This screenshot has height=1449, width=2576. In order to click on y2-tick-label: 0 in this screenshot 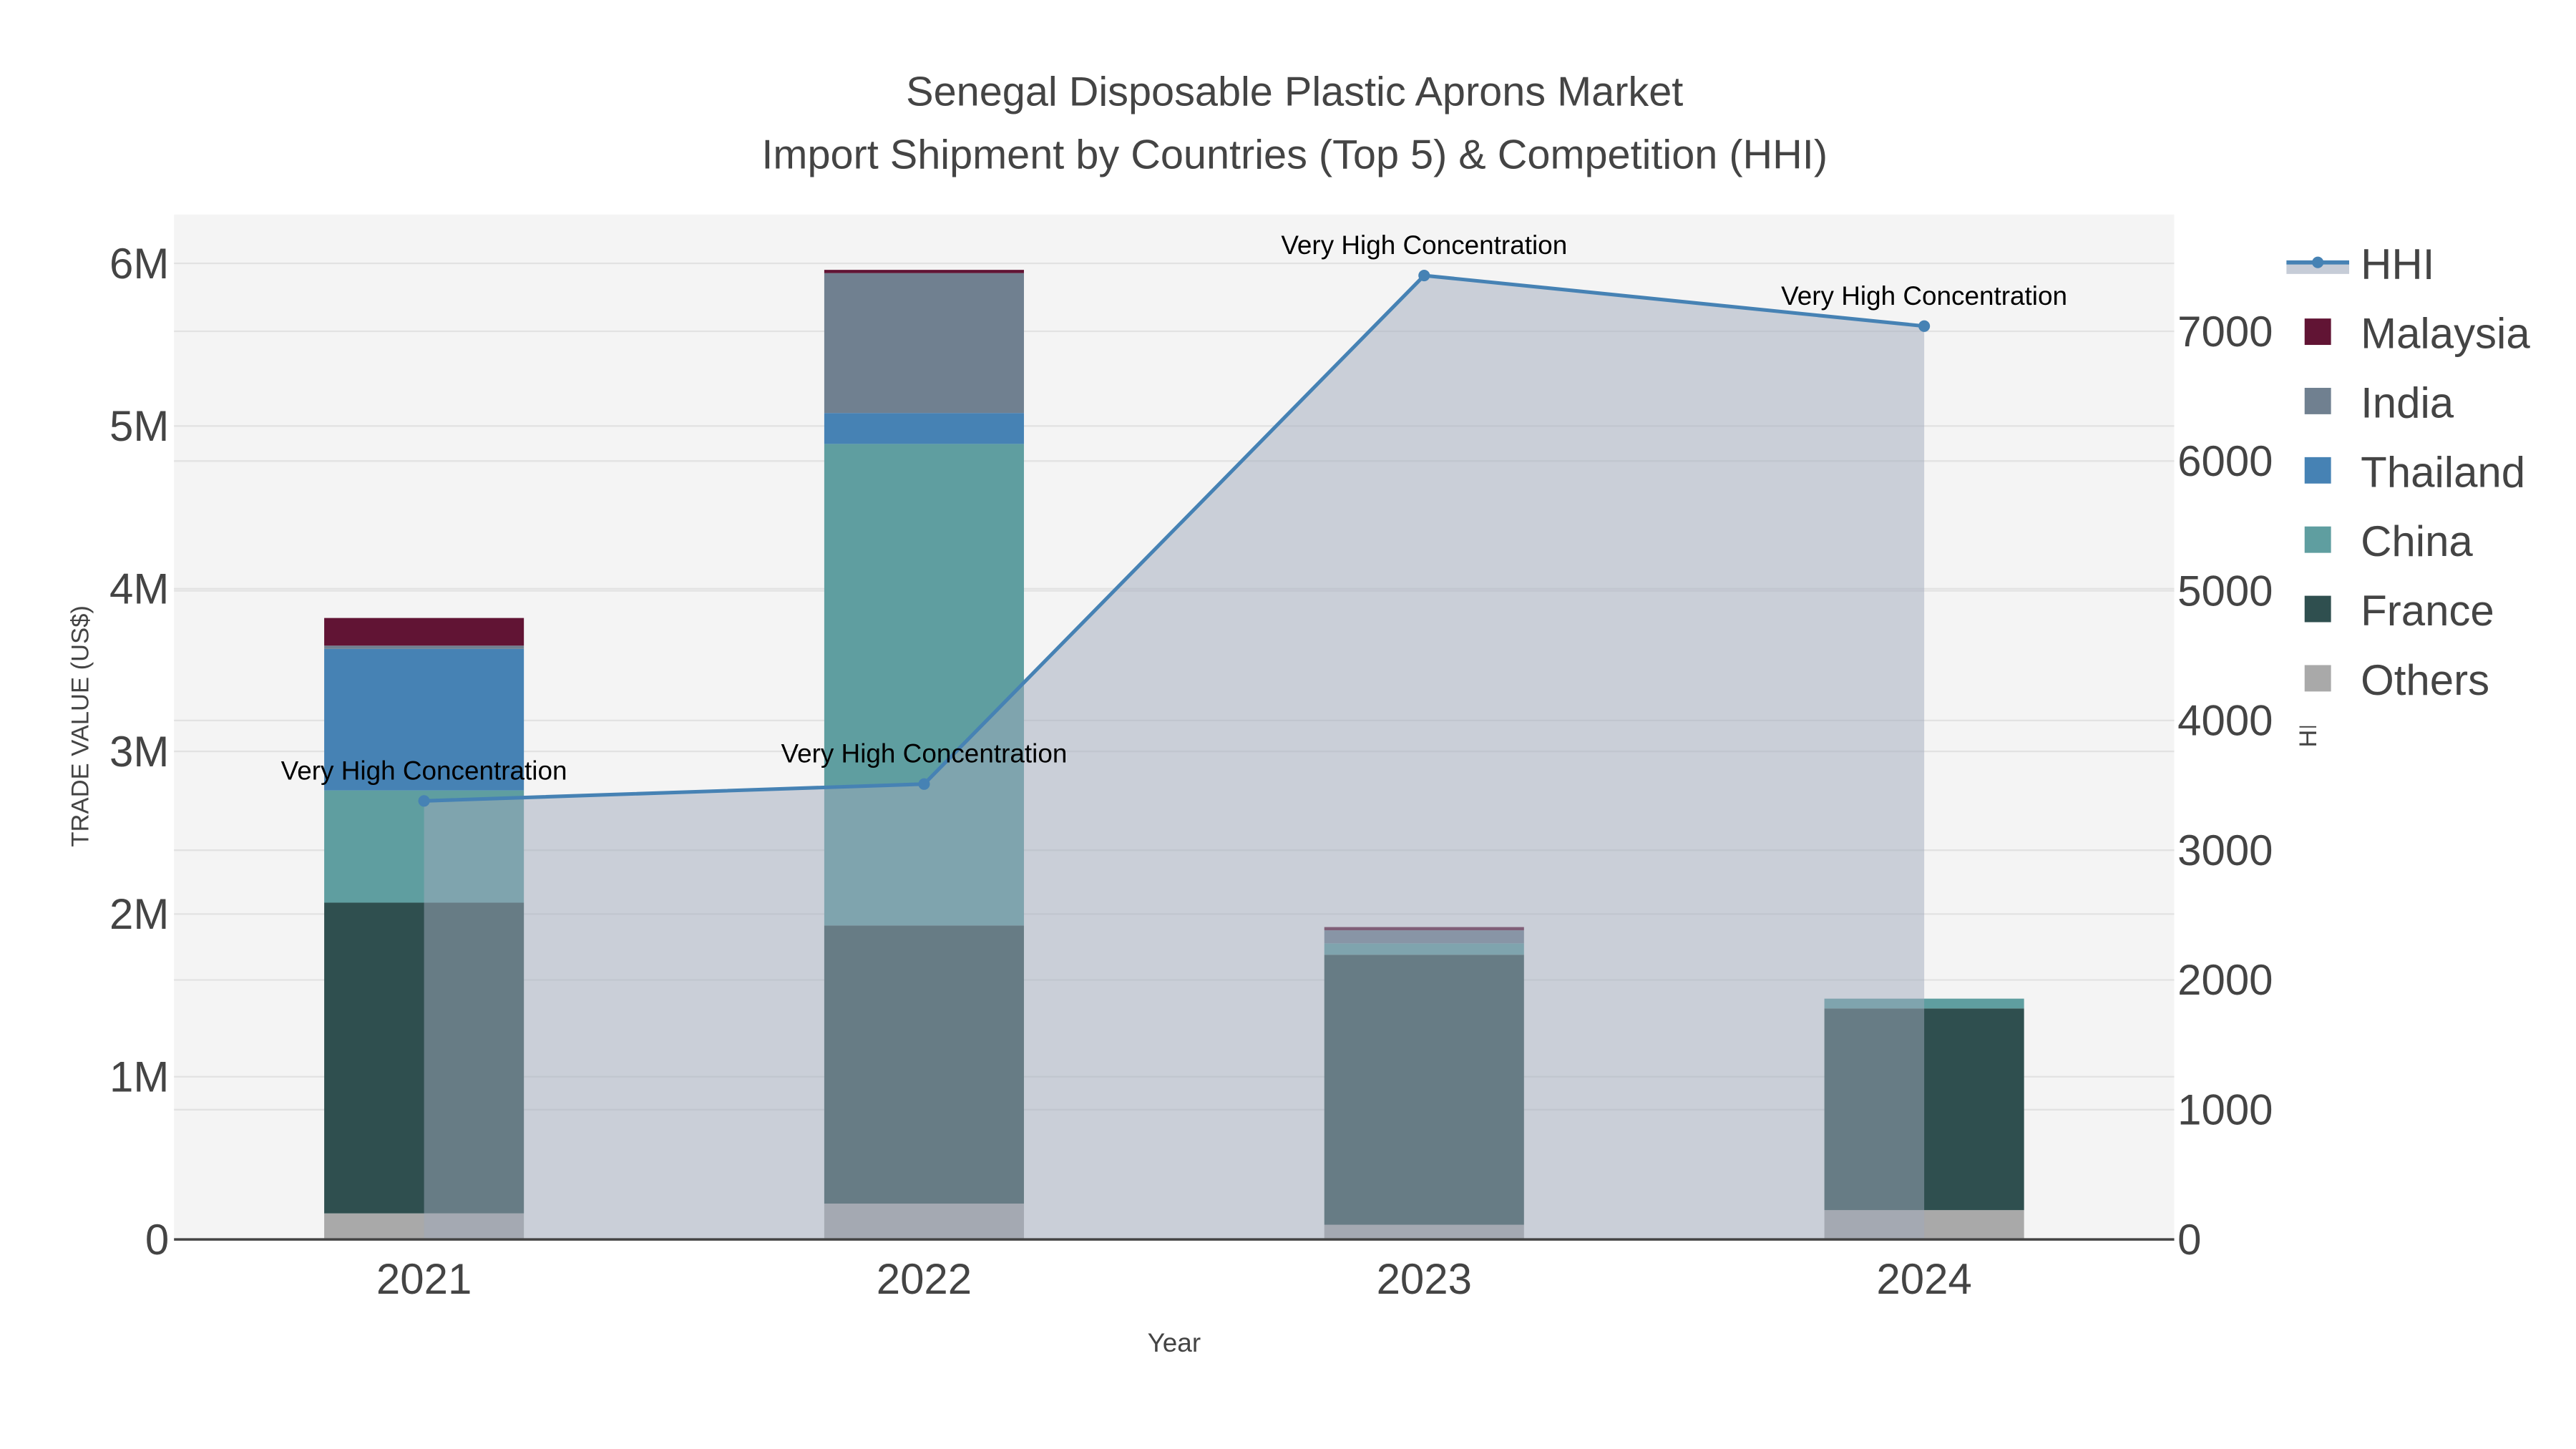, I will do `click(2189, 1240)`.